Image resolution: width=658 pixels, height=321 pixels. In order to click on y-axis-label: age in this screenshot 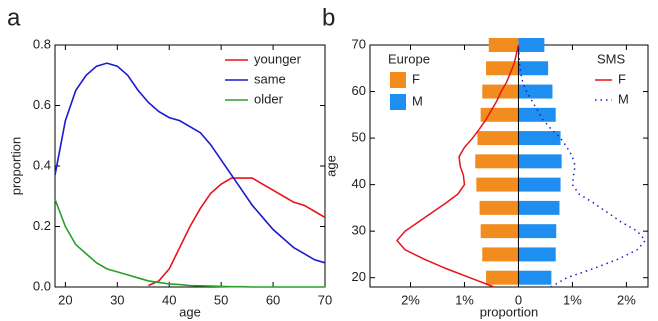, I will do `click(330, 166)`.